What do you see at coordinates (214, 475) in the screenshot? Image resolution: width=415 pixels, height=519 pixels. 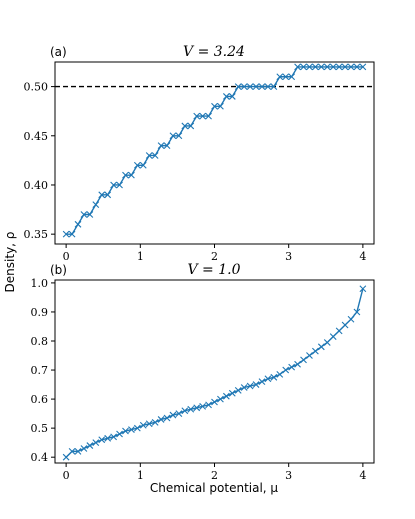 I see `panel-b-xtick-label: 2` at bounding box center [214, 475].